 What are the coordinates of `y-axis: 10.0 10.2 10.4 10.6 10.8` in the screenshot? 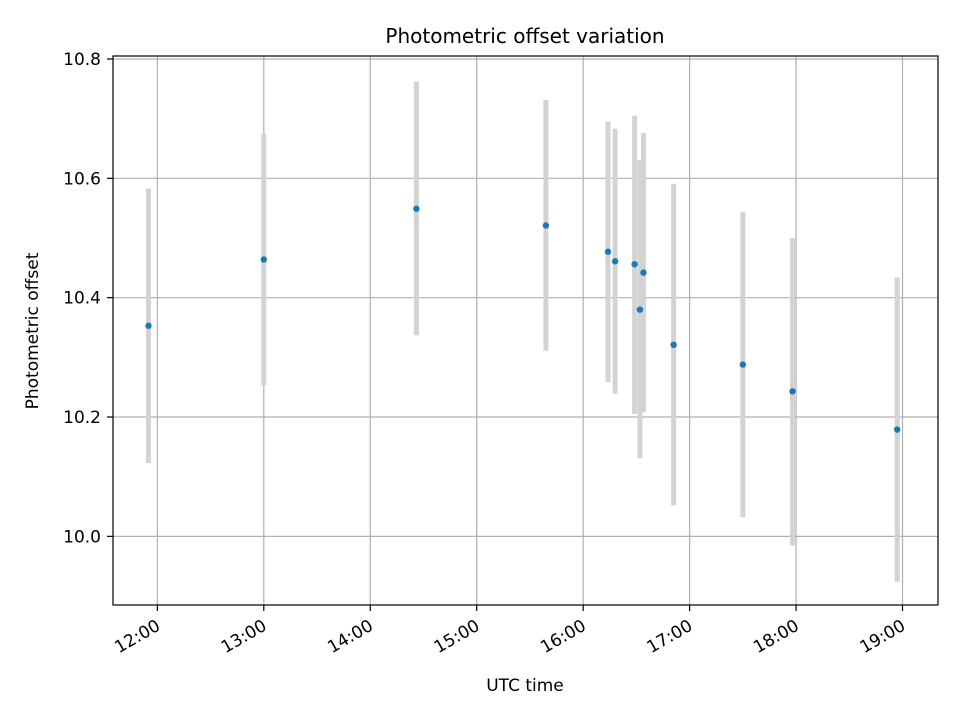 It's located at (88, 298).